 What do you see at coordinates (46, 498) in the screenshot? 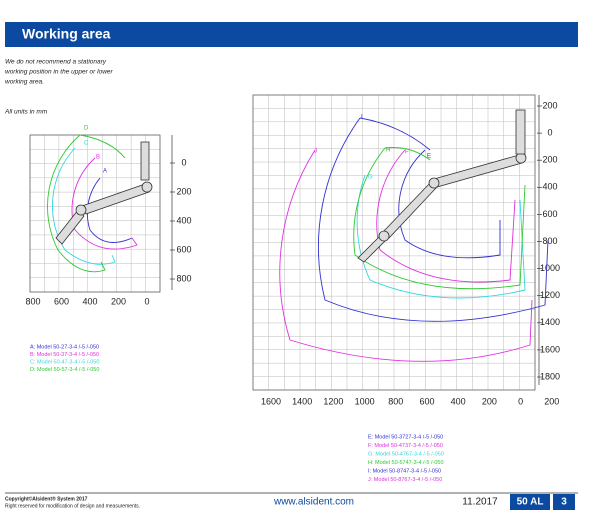
I see `copyright: Copyright©Alsident® System 2017` at bounding box center [46, 498].